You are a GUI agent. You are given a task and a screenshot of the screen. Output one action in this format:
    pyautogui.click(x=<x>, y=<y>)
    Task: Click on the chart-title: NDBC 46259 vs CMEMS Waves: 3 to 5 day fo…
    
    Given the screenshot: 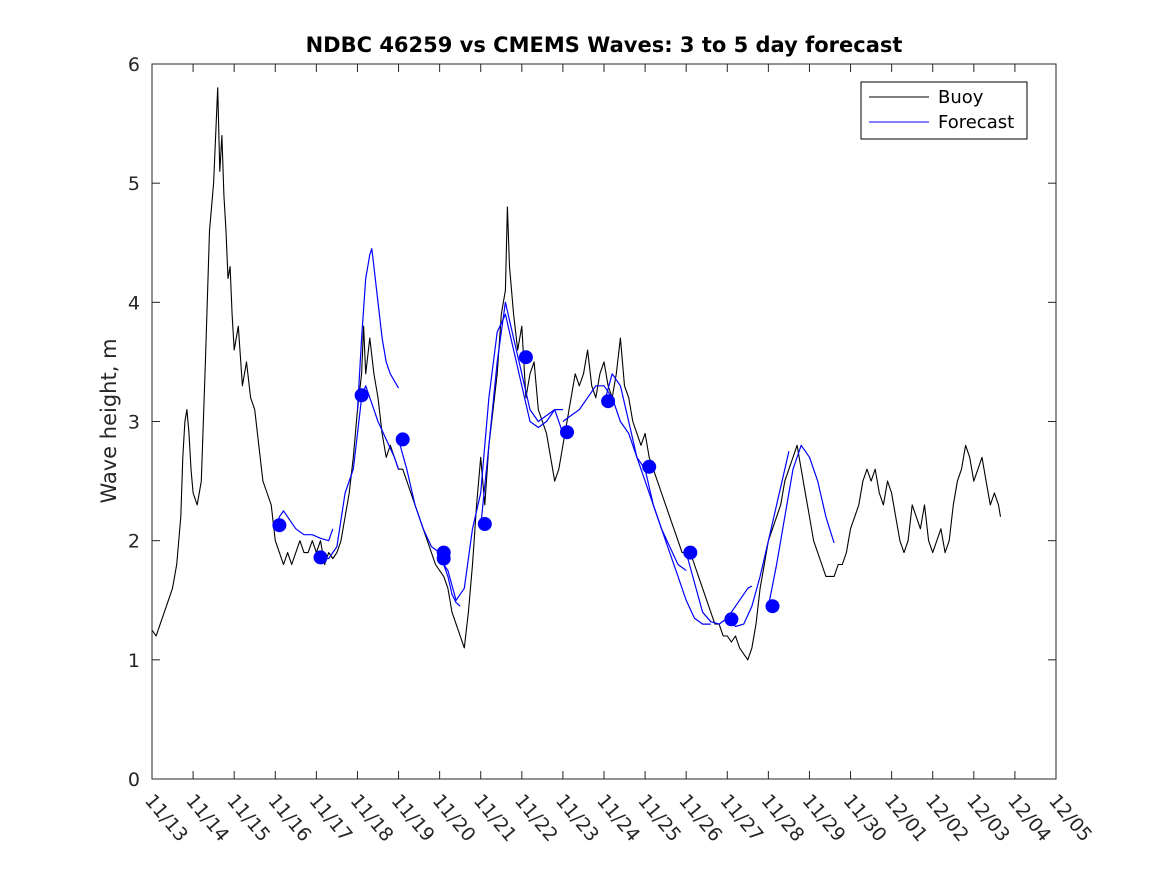 What is the action you would take?
    pyautogui.click(x=604, y=45)
    